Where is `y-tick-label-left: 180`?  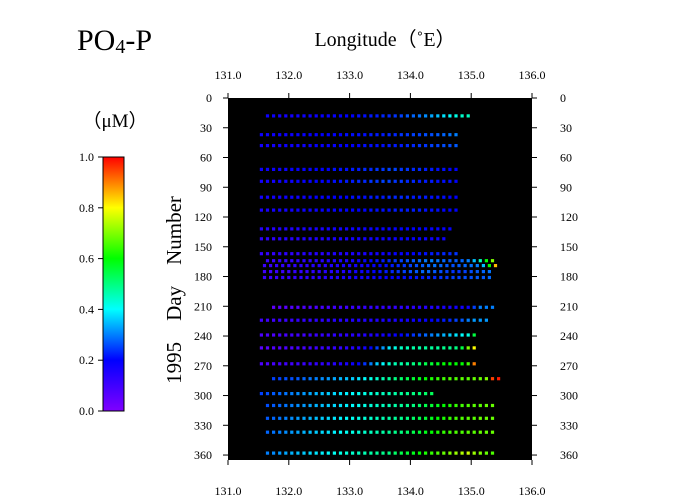 y-tick-label-left: 180 is located at coordinates (203, 277).